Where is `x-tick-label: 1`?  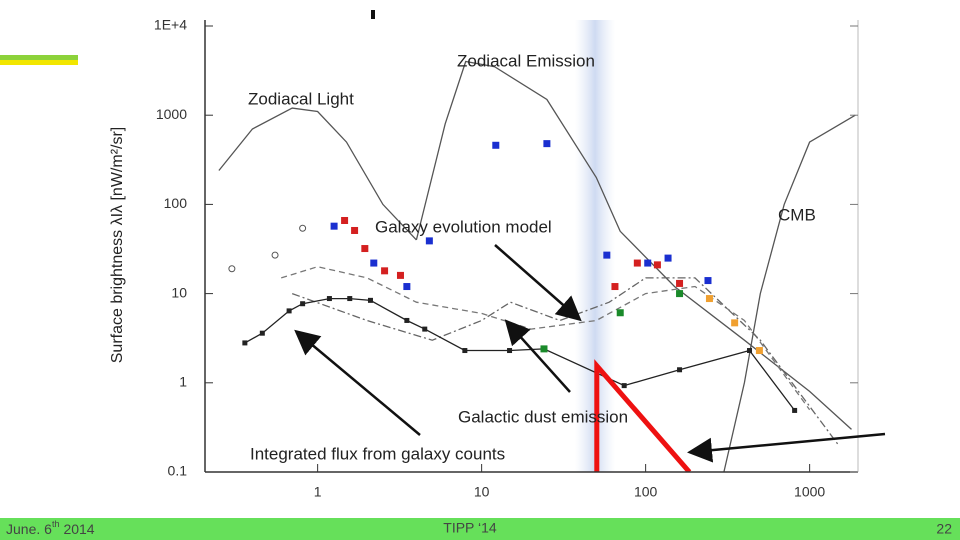
x-tick-label: 1 is located at coordinates (318, 492).